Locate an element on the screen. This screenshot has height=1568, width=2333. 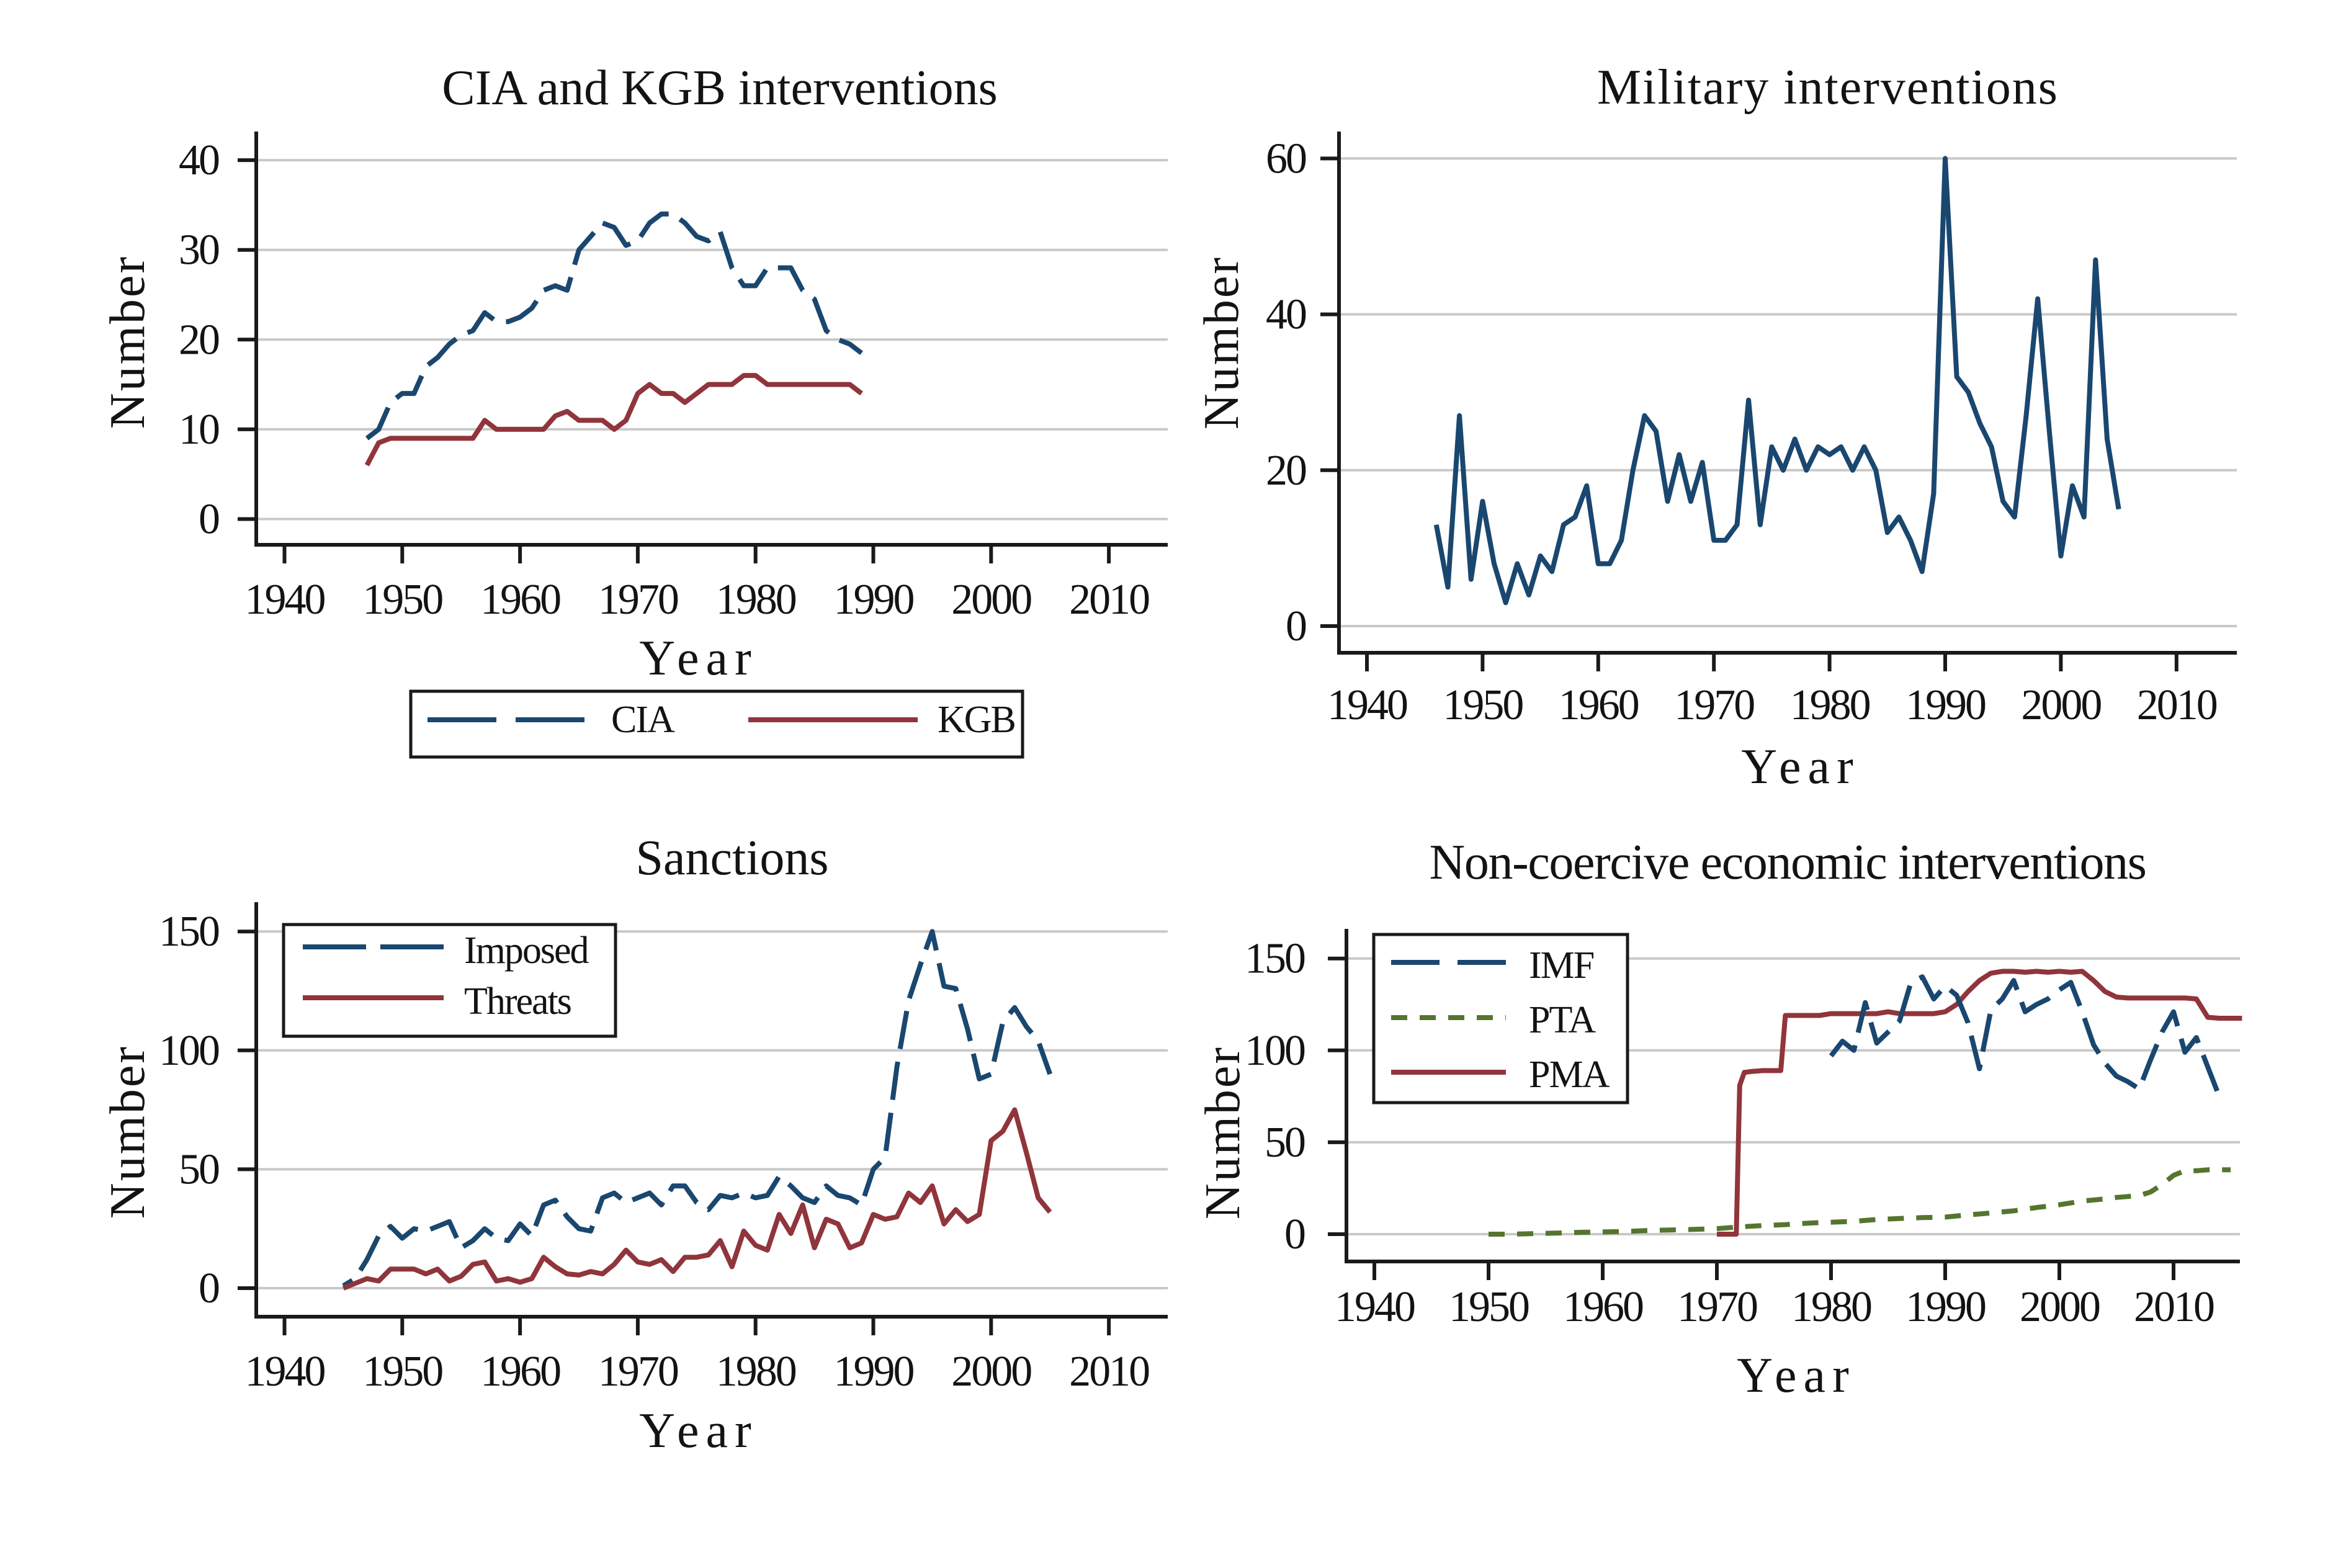
svg-text: CIA and KGB interventions is located at coordinates (719, 88).